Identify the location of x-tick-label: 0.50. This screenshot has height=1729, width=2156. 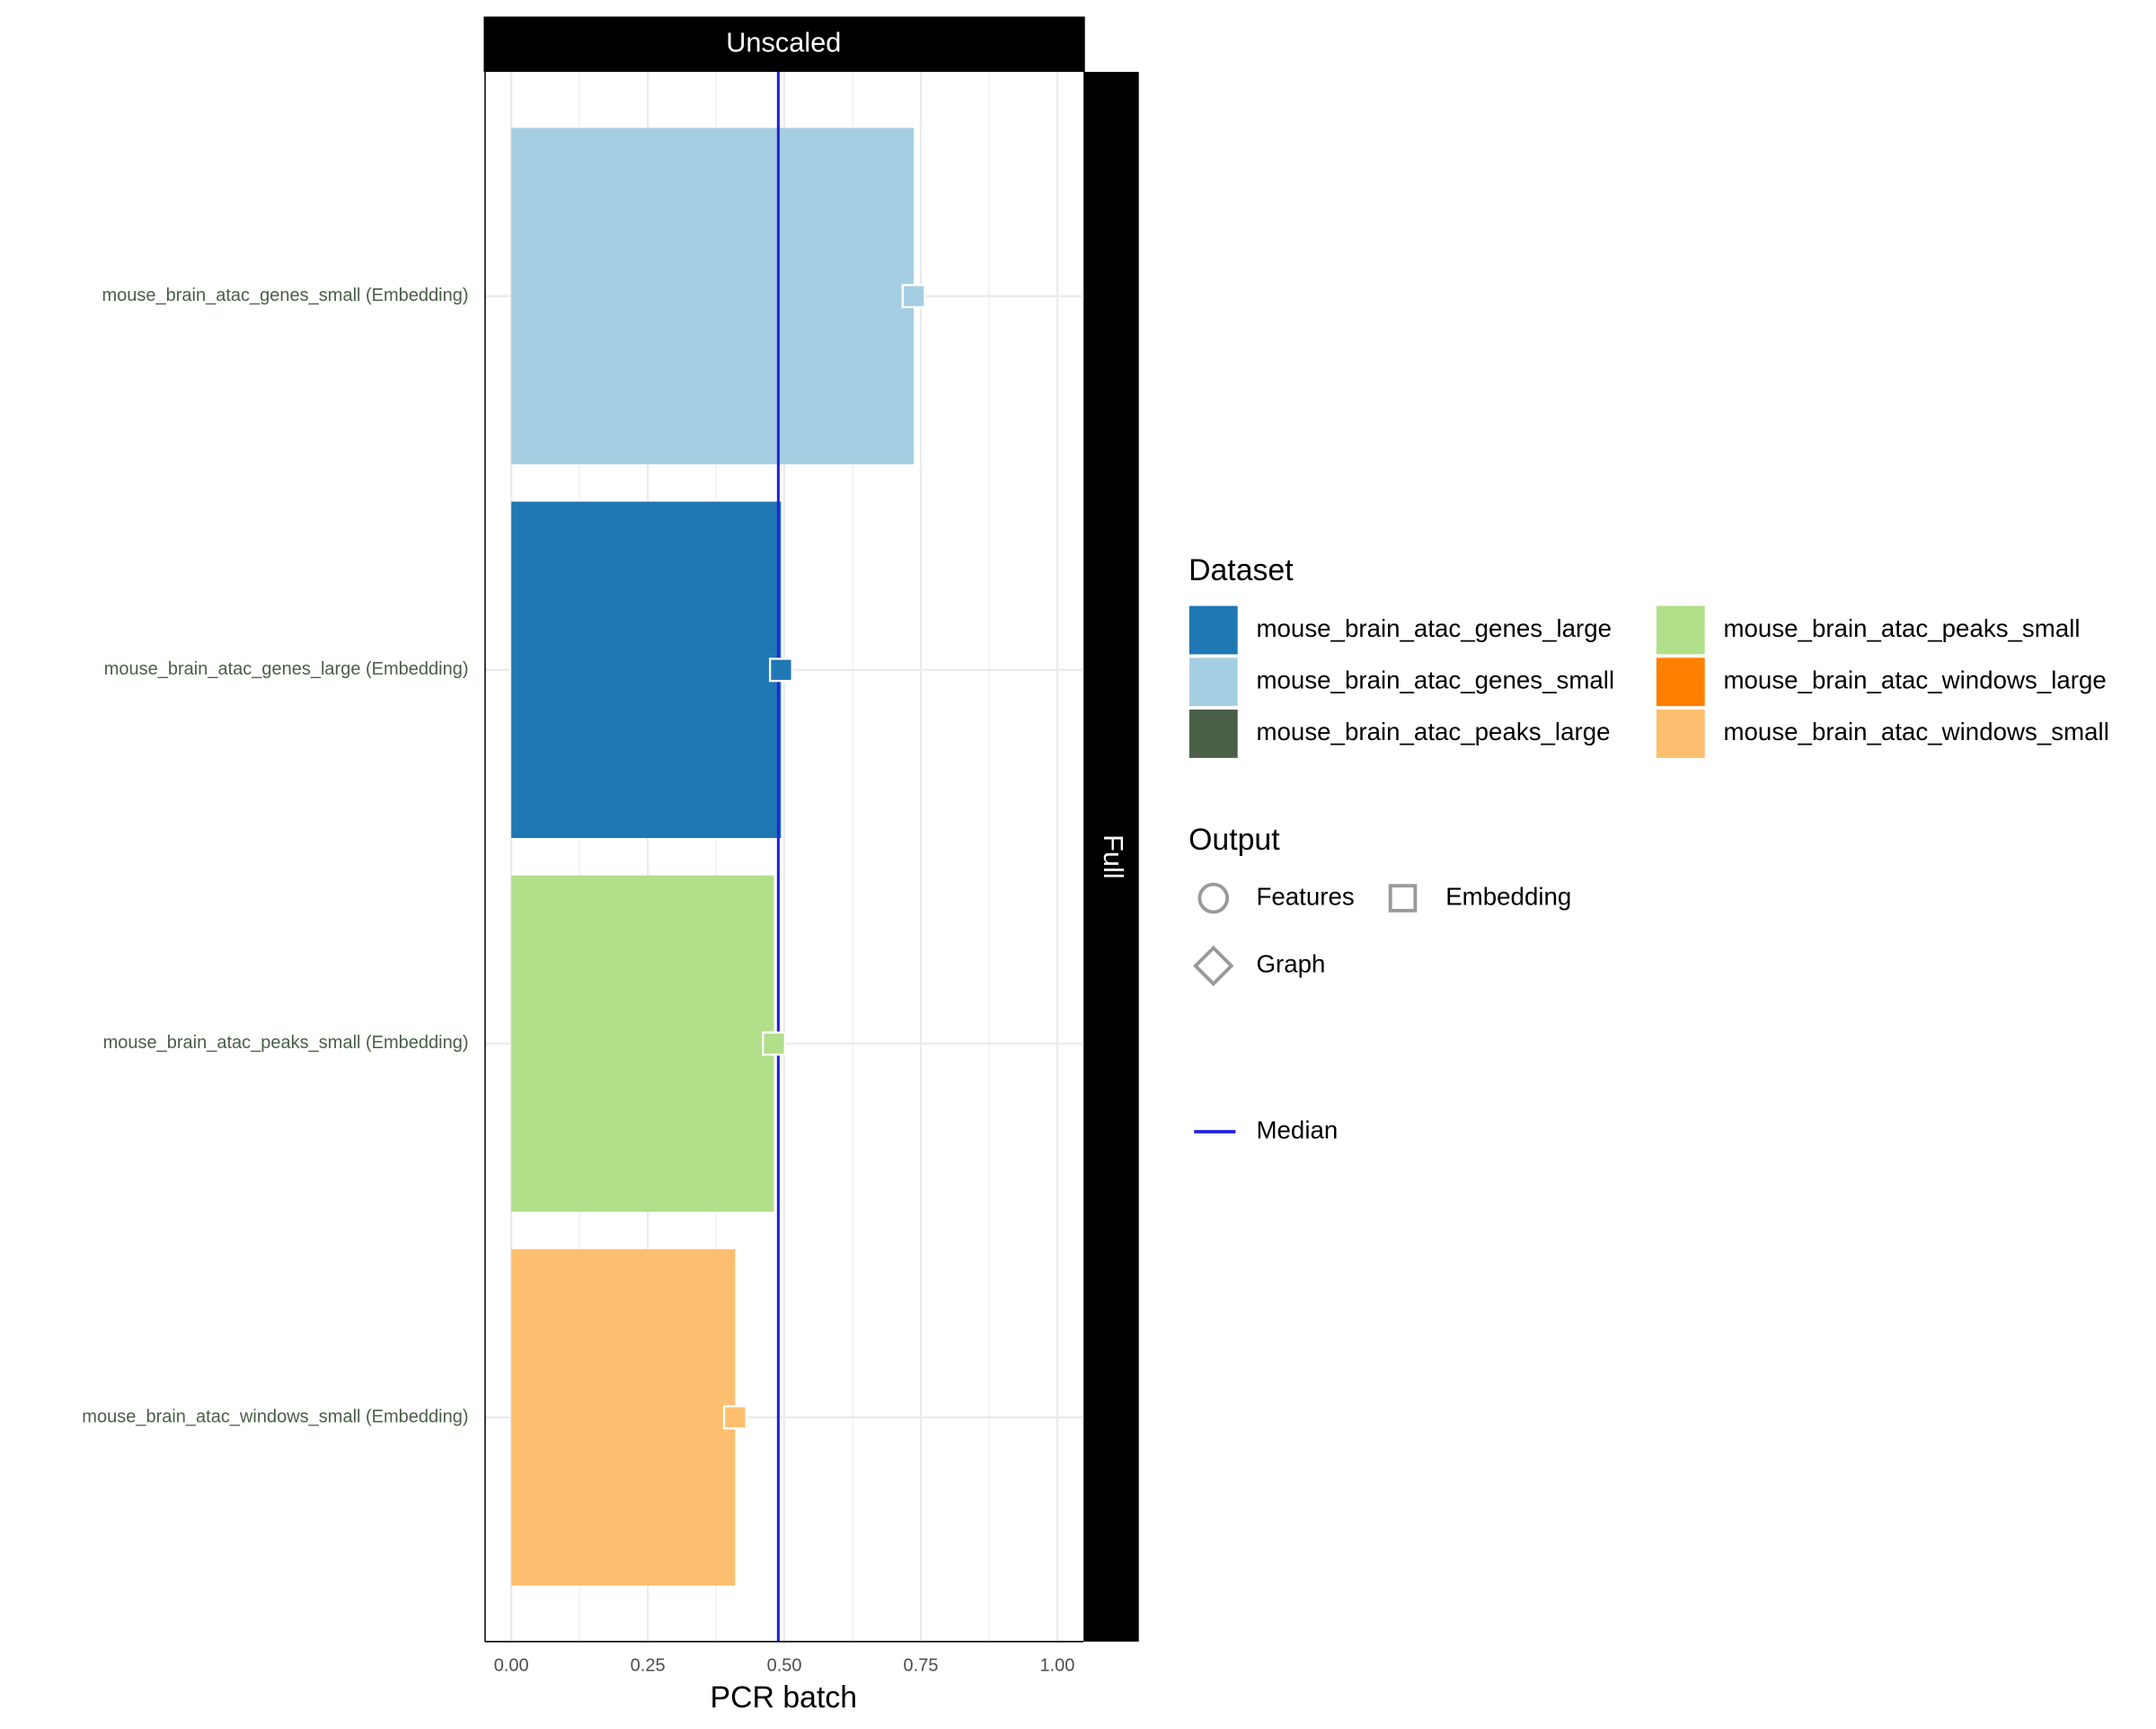
(784, 1666).